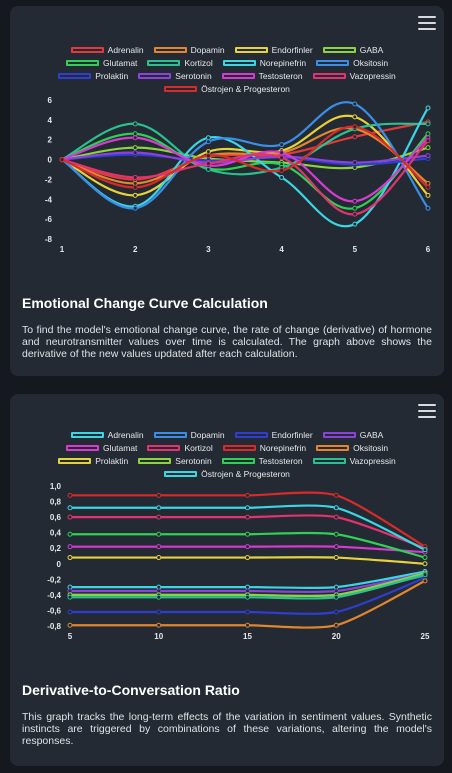 Image resolution: width=452 pixels, height=773 pixels. I want to click on series-prolaktin, so click(247, 561).